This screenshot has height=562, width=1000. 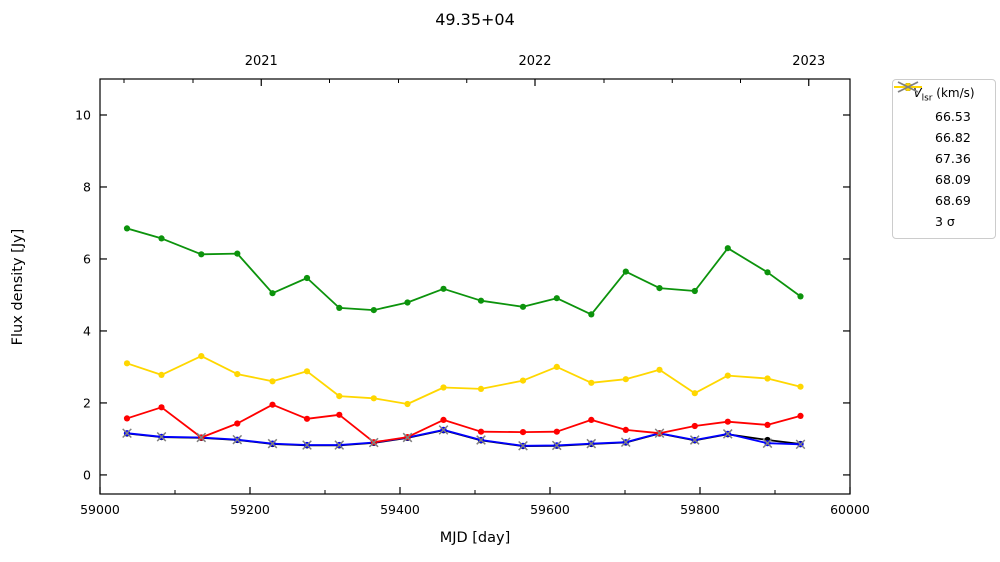 I want to click on y-tick-label: 10, so click(x=83, y=114).